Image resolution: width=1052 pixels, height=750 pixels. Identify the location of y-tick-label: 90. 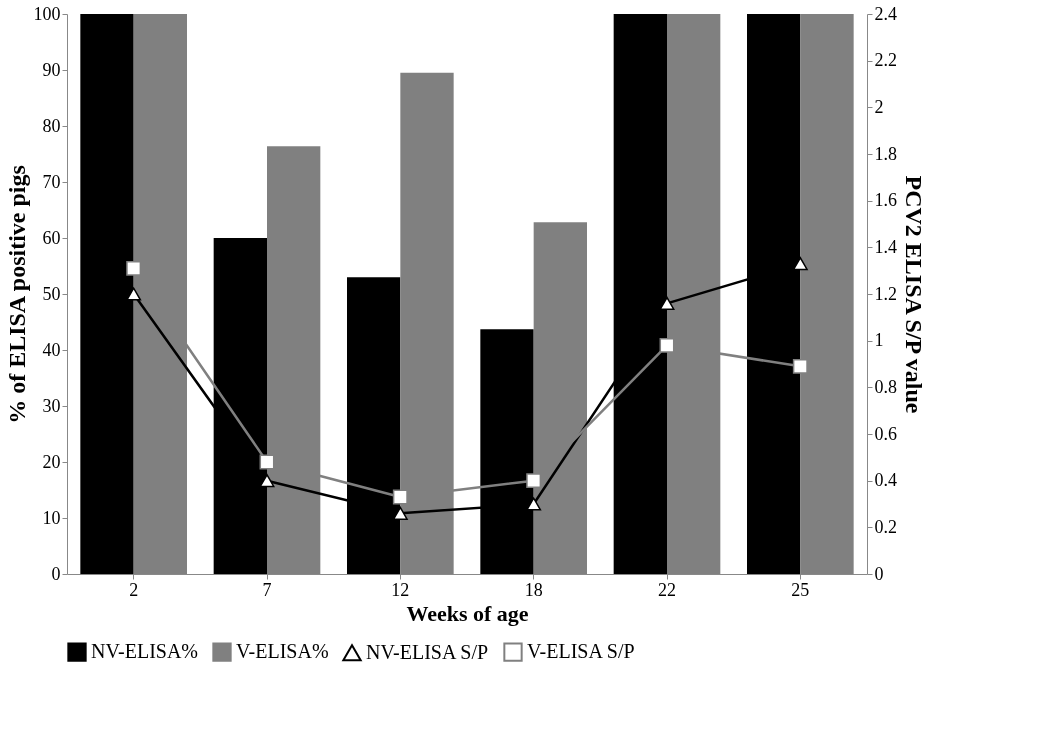
(51, 69).